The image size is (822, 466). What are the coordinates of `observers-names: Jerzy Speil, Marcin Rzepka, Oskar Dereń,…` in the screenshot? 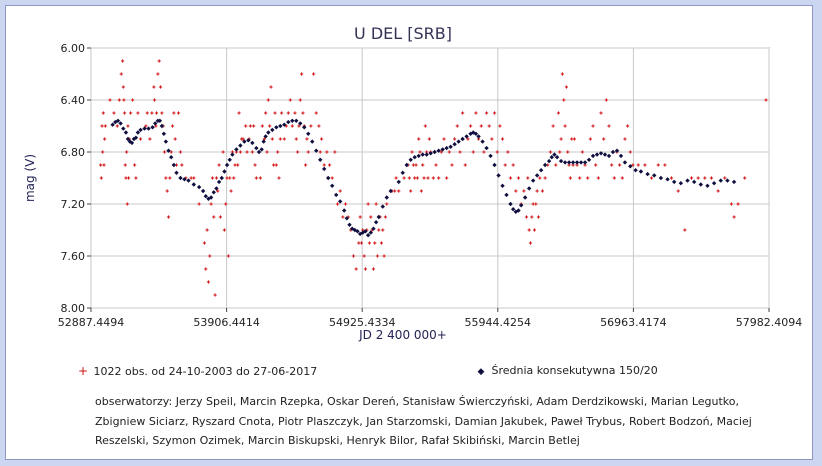 It's located at (423, 421).